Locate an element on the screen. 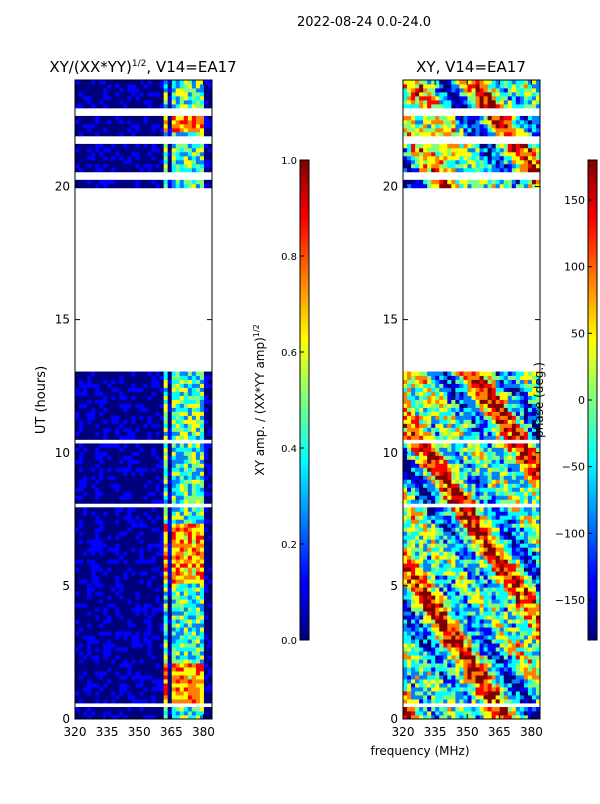  colorbar-tick-label: 0.8 is located at coordinates (289, 257).